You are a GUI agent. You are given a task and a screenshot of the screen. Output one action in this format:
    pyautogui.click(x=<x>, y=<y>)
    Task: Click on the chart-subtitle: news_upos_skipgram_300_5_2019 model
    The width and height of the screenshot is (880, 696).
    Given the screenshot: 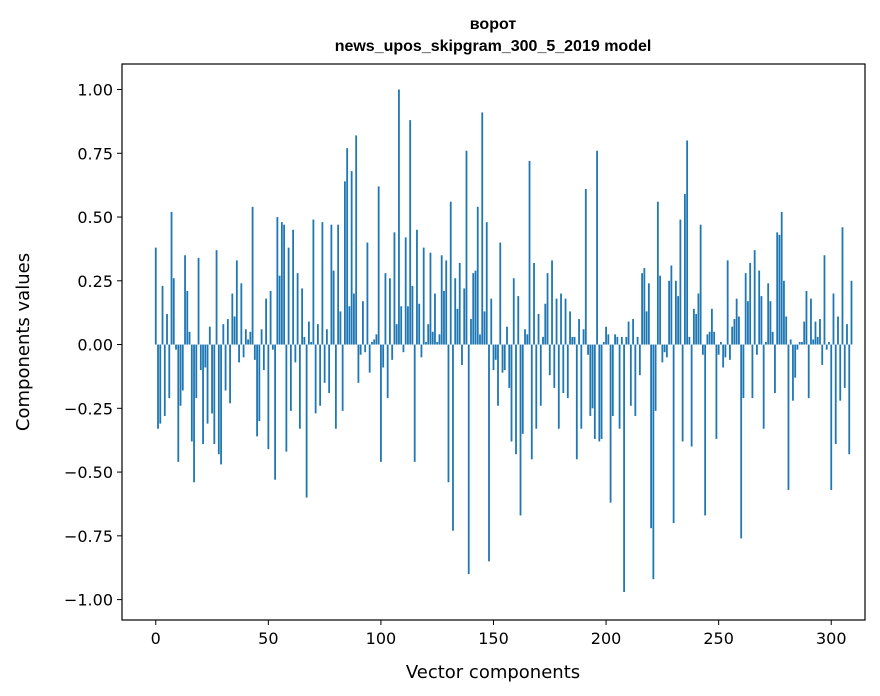 What is the action you would take?
    pyautogui.click(x=493, y=46)
    